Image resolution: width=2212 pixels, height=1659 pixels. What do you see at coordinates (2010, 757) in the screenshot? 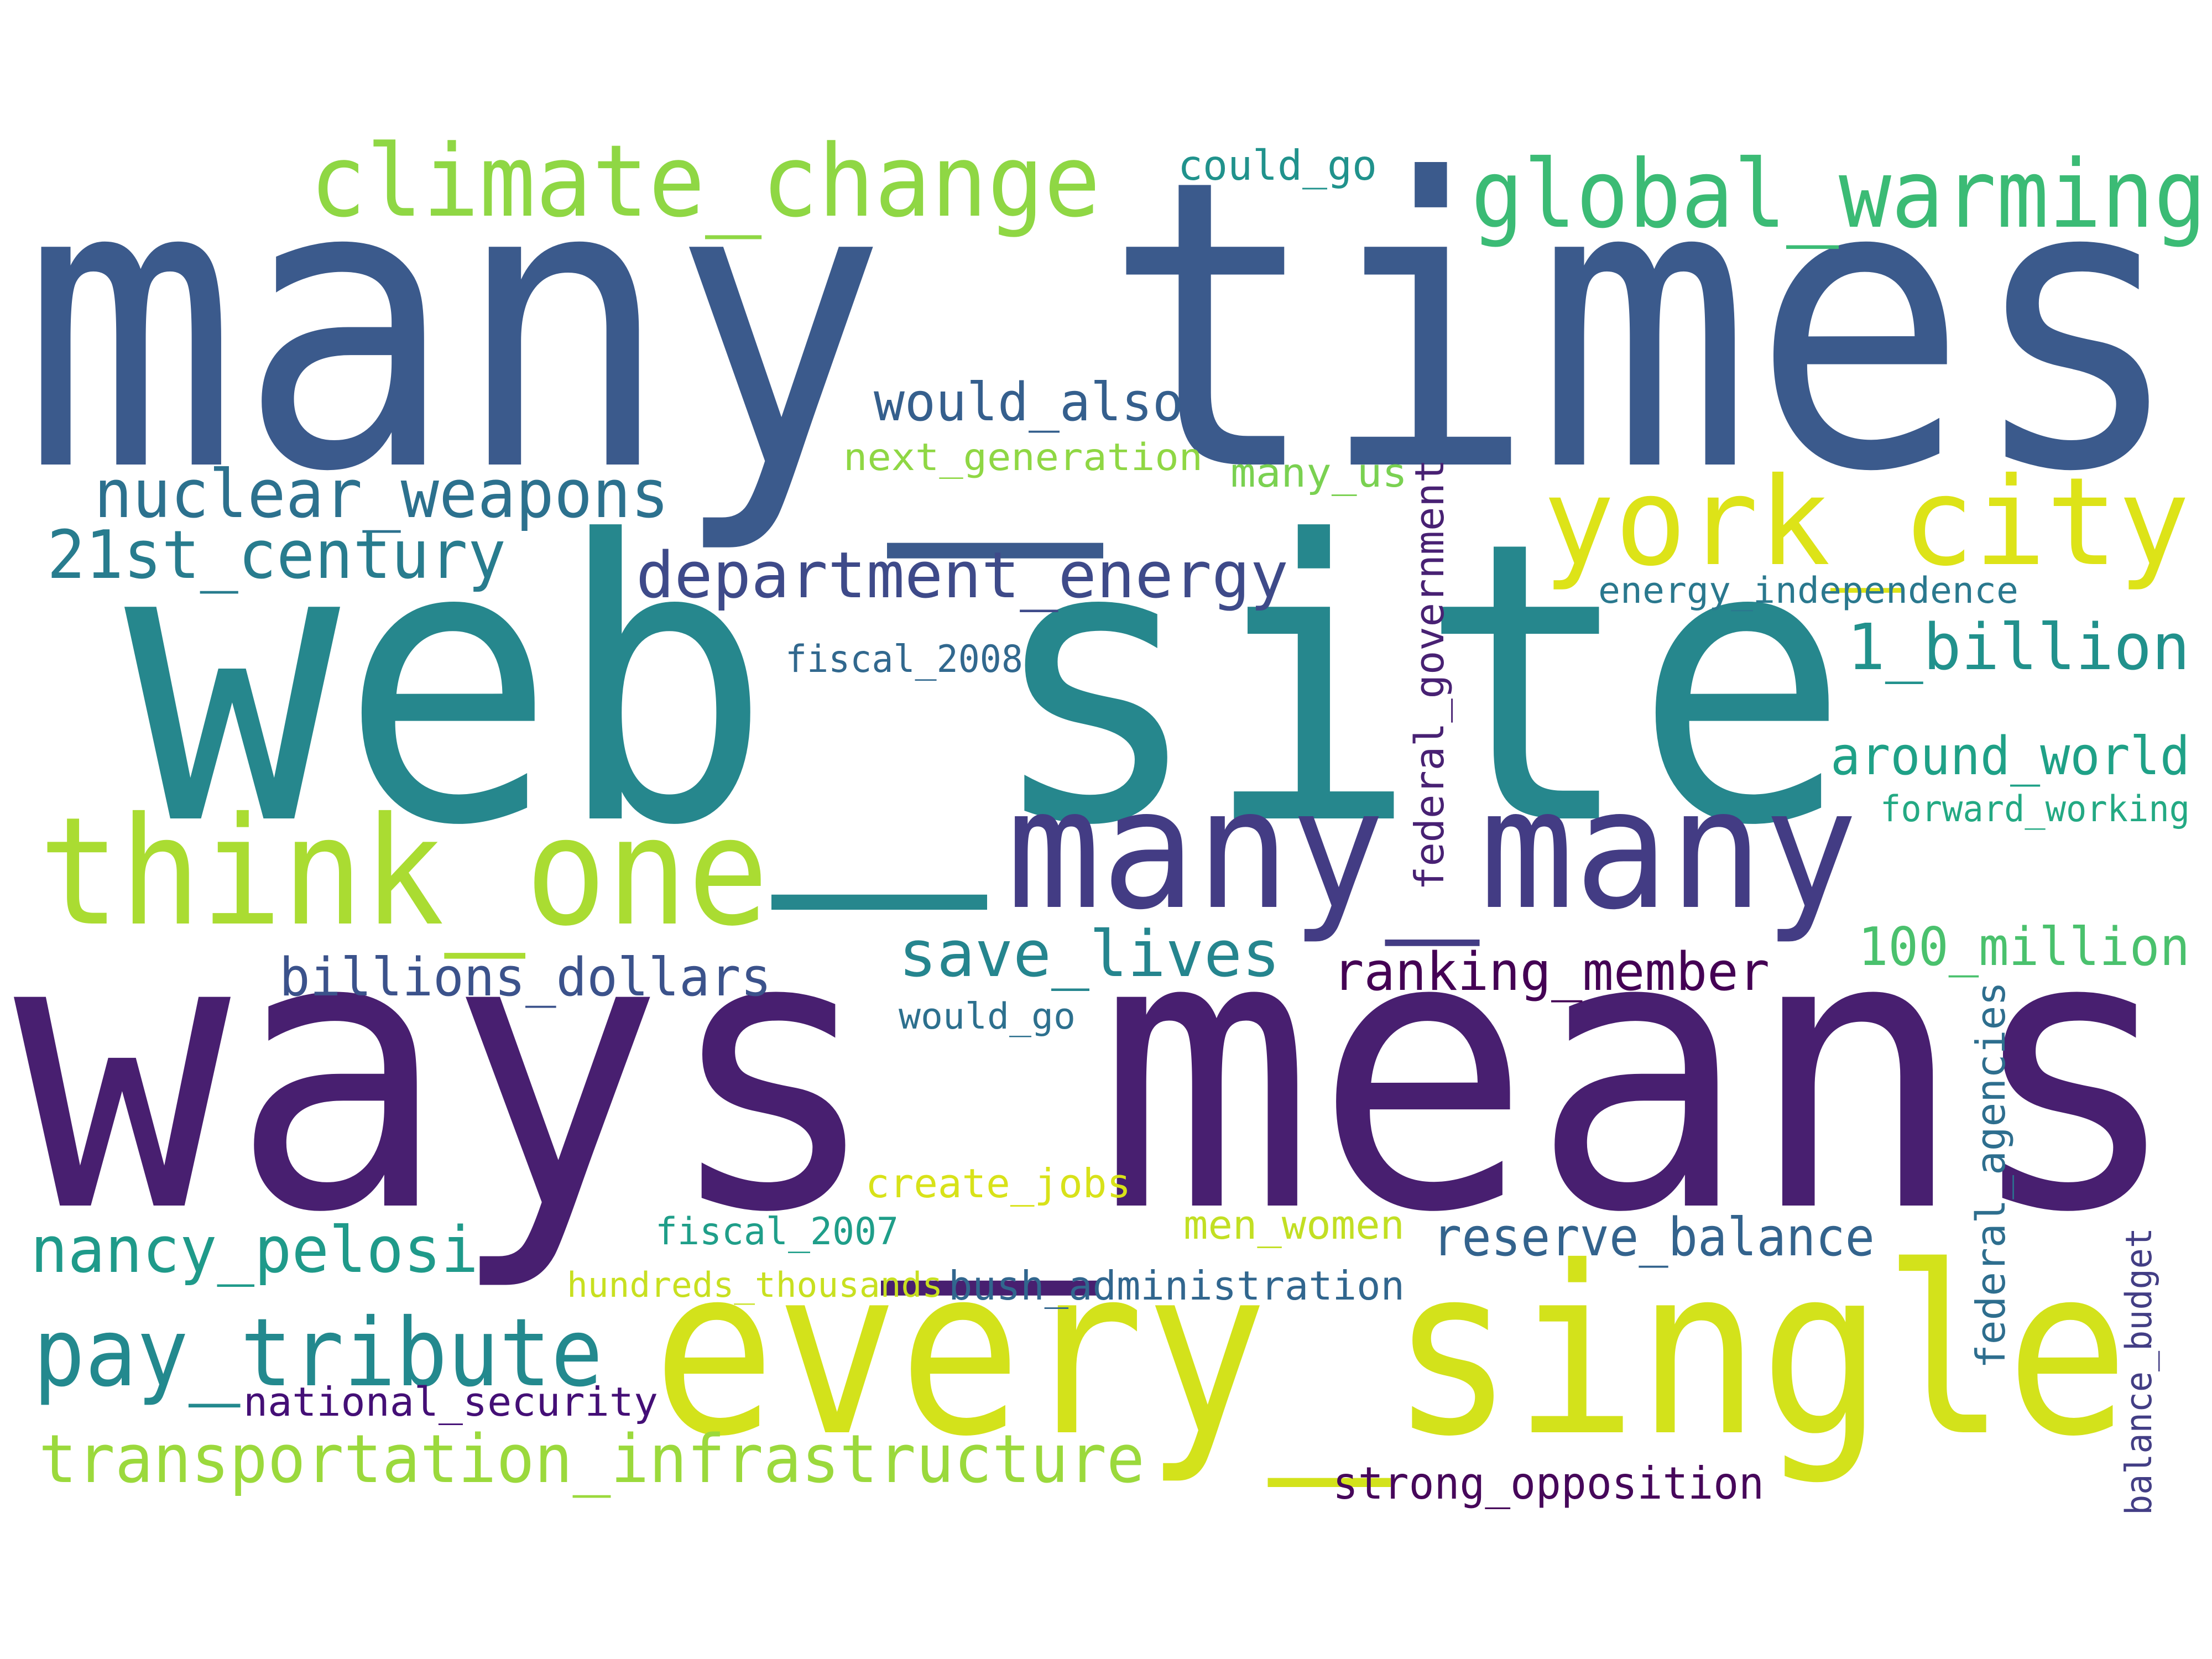
I see `word-around-world: around_world` at bounding box center [2010, 757].